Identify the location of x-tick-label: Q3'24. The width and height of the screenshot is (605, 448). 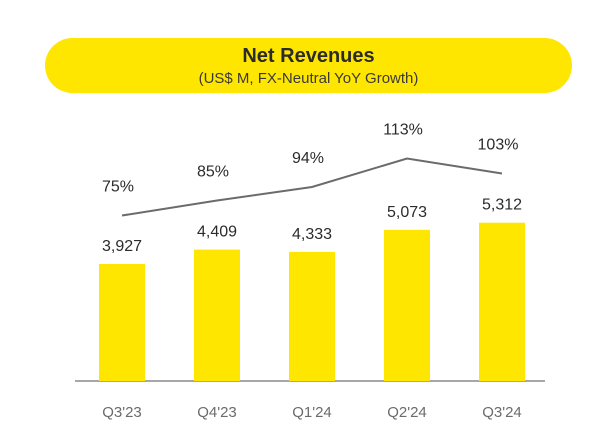
(502, 412).